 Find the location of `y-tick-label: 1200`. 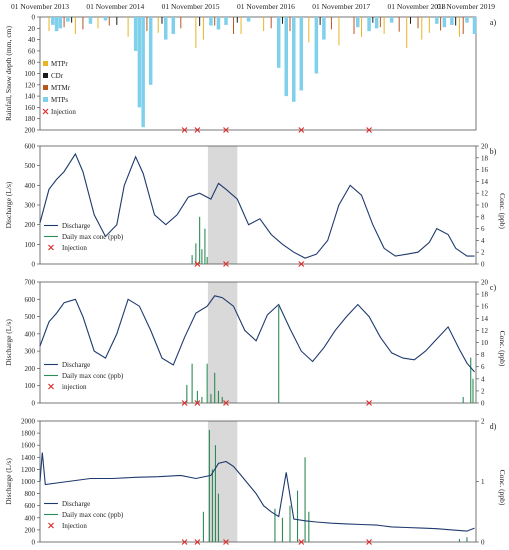

y-tick-label: 1200 is located at coordinates (28, 470).